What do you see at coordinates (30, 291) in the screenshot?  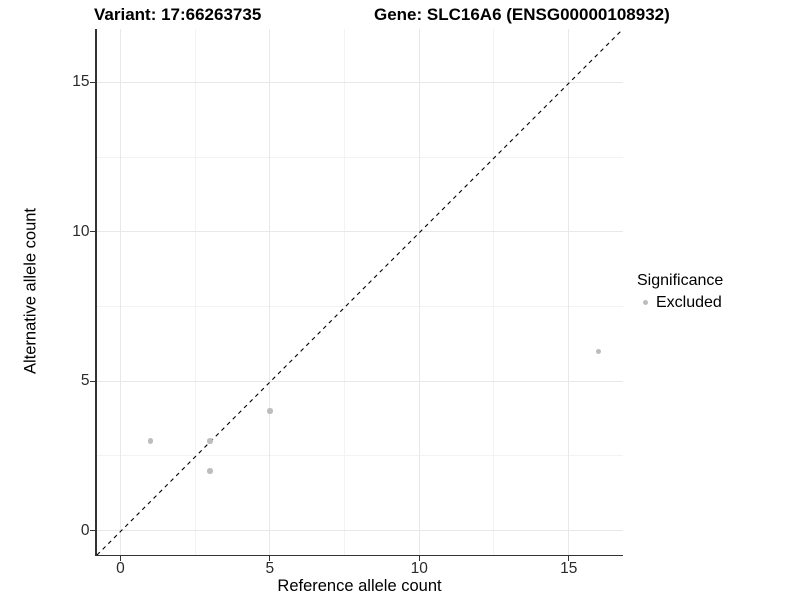 I see `y-axis-title: Alternative allele count` at bounding box center [30, 291].